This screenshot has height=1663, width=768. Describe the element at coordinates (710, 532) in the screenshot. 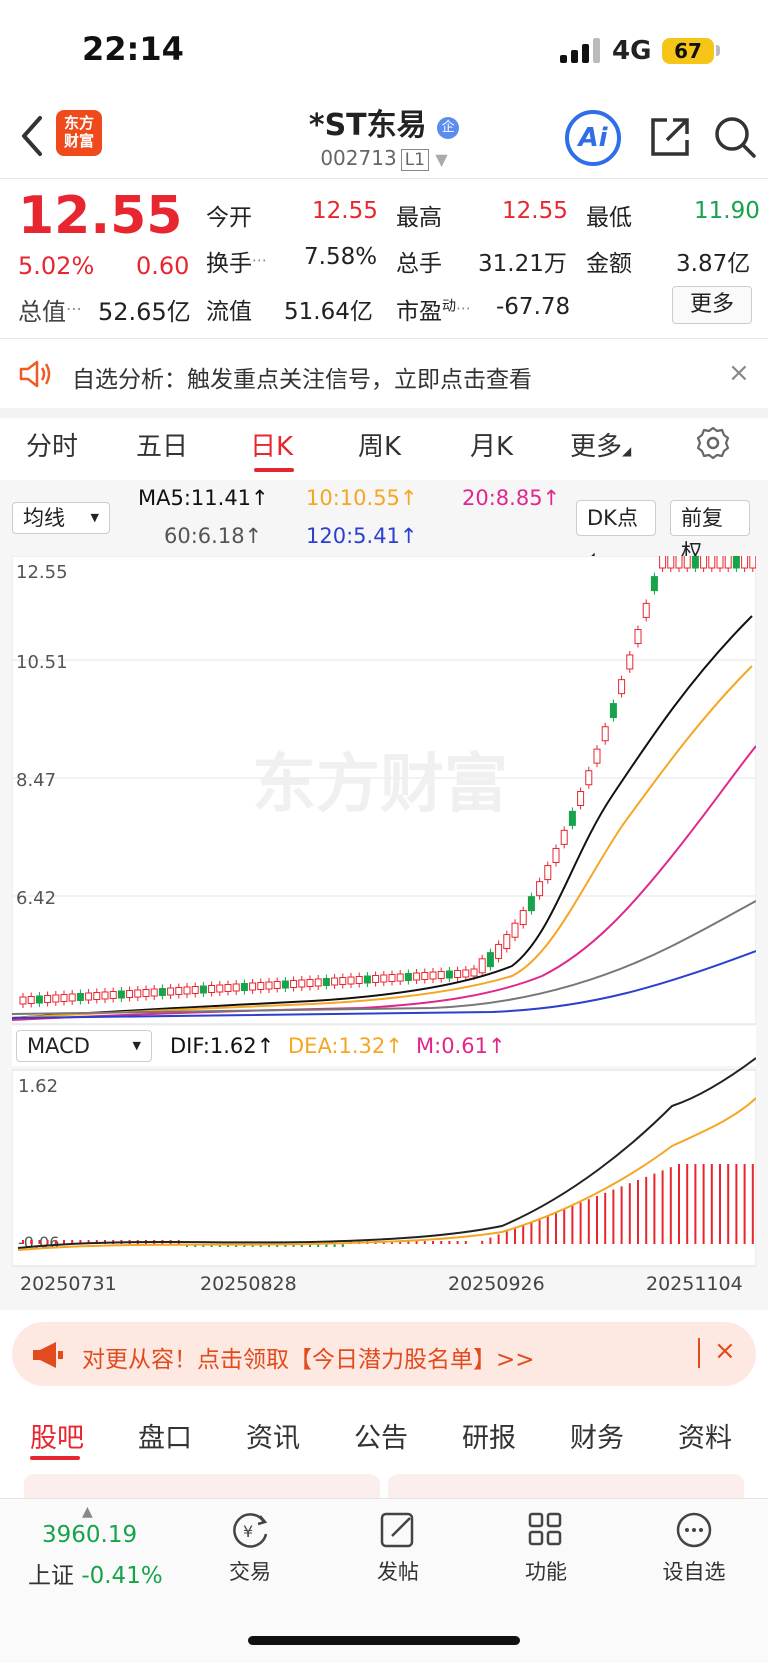

I see `adjust-button: 前复权` at that location.